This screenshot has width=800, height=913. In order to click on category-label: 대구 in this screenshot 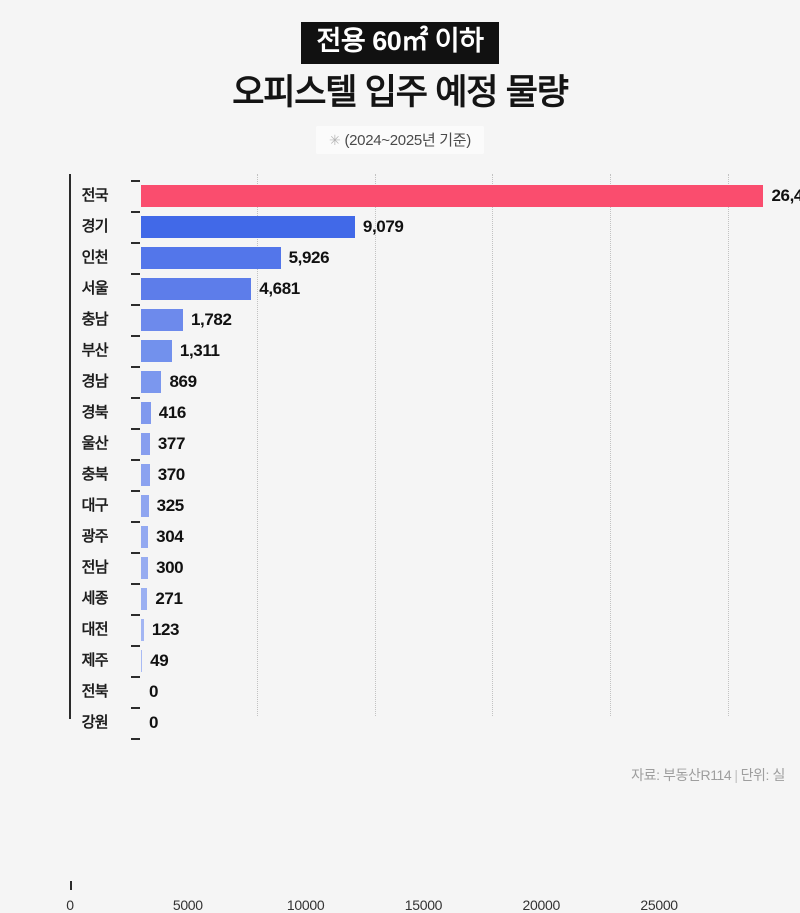, I will do `click(95, 505)`.